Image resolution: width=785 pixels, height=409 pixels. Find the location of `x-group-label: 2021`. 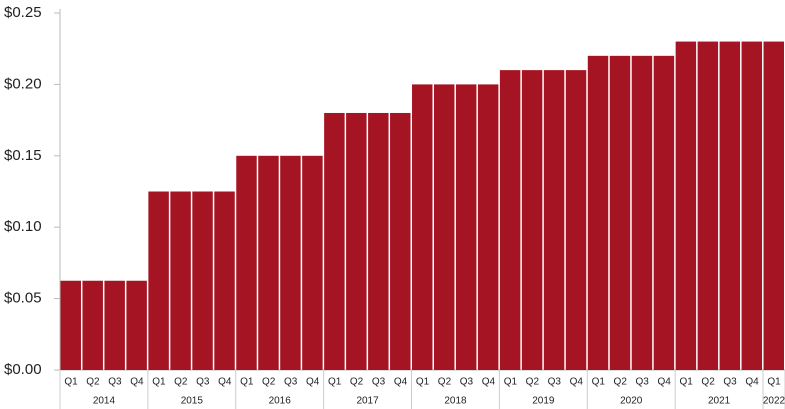

x-group-label: 2021 is located at coordinates (719, 401).